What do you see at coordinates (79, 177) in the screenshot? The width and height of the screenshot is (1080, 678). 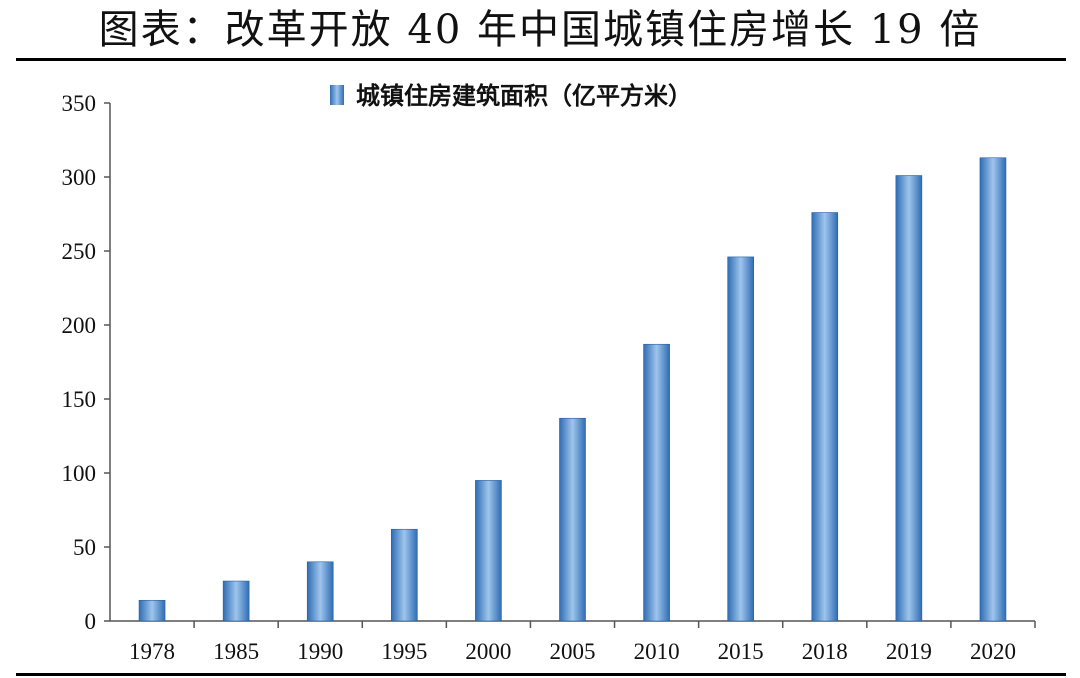 I see `y-tick-label: 300` at bounding box center [79, 177].